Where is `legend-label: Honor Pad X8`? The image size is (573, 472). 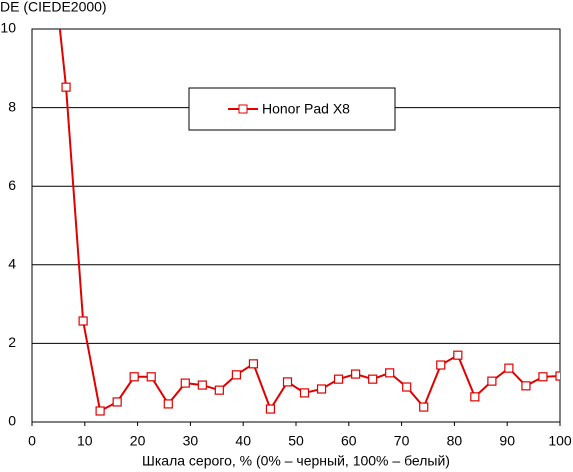 legend-label: Honor Pad X8 is located at coordinates (306, 109).